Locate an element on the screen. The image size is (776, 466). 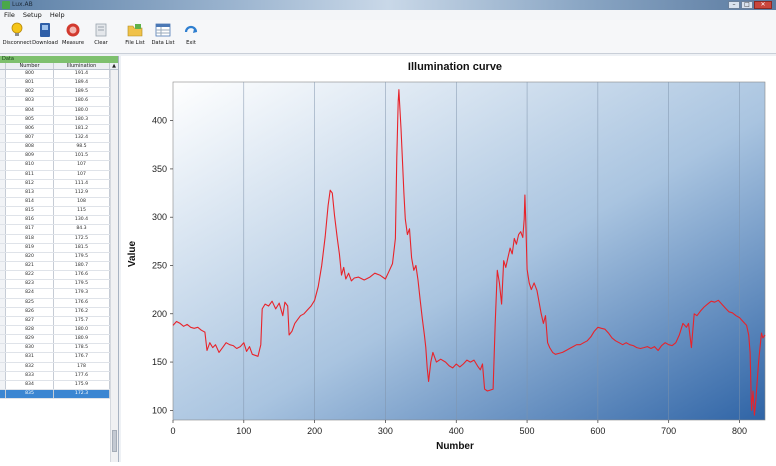
cell-number: 802 is located at coordinates (30, 92).